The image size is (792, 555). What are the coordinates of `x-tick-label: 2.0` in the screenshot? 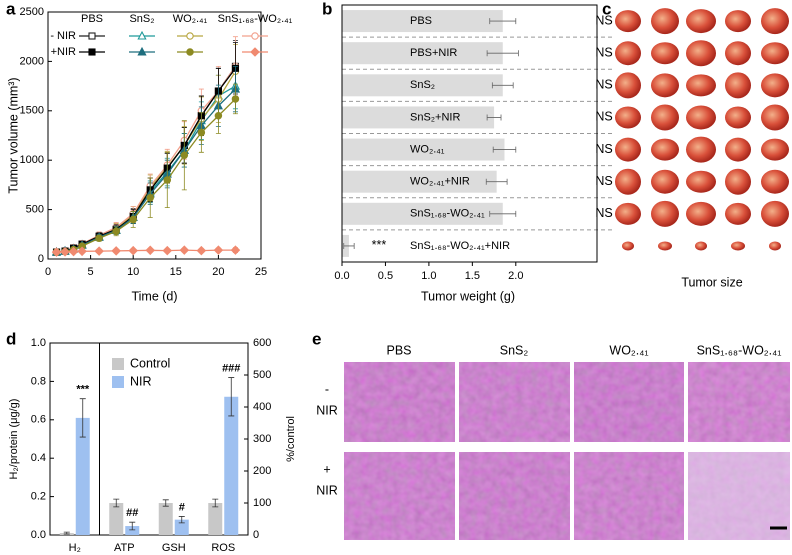 It's located at (515, 276).